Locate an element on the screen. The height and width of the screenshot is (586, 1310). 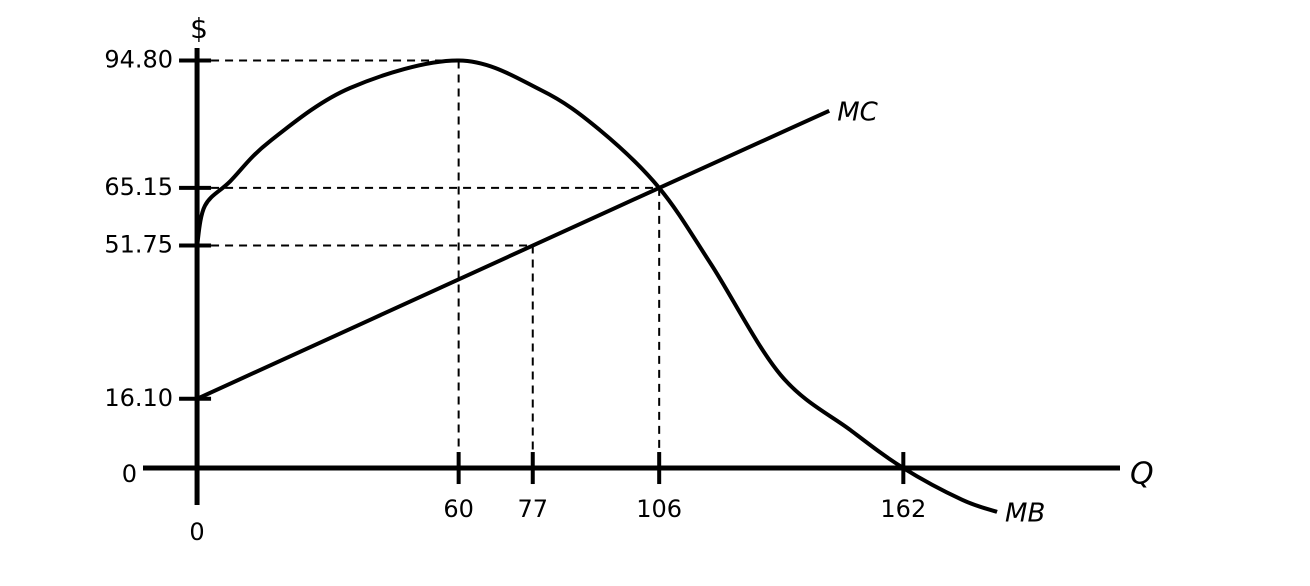
series-label: MB is located at coordinates (1025, 513).